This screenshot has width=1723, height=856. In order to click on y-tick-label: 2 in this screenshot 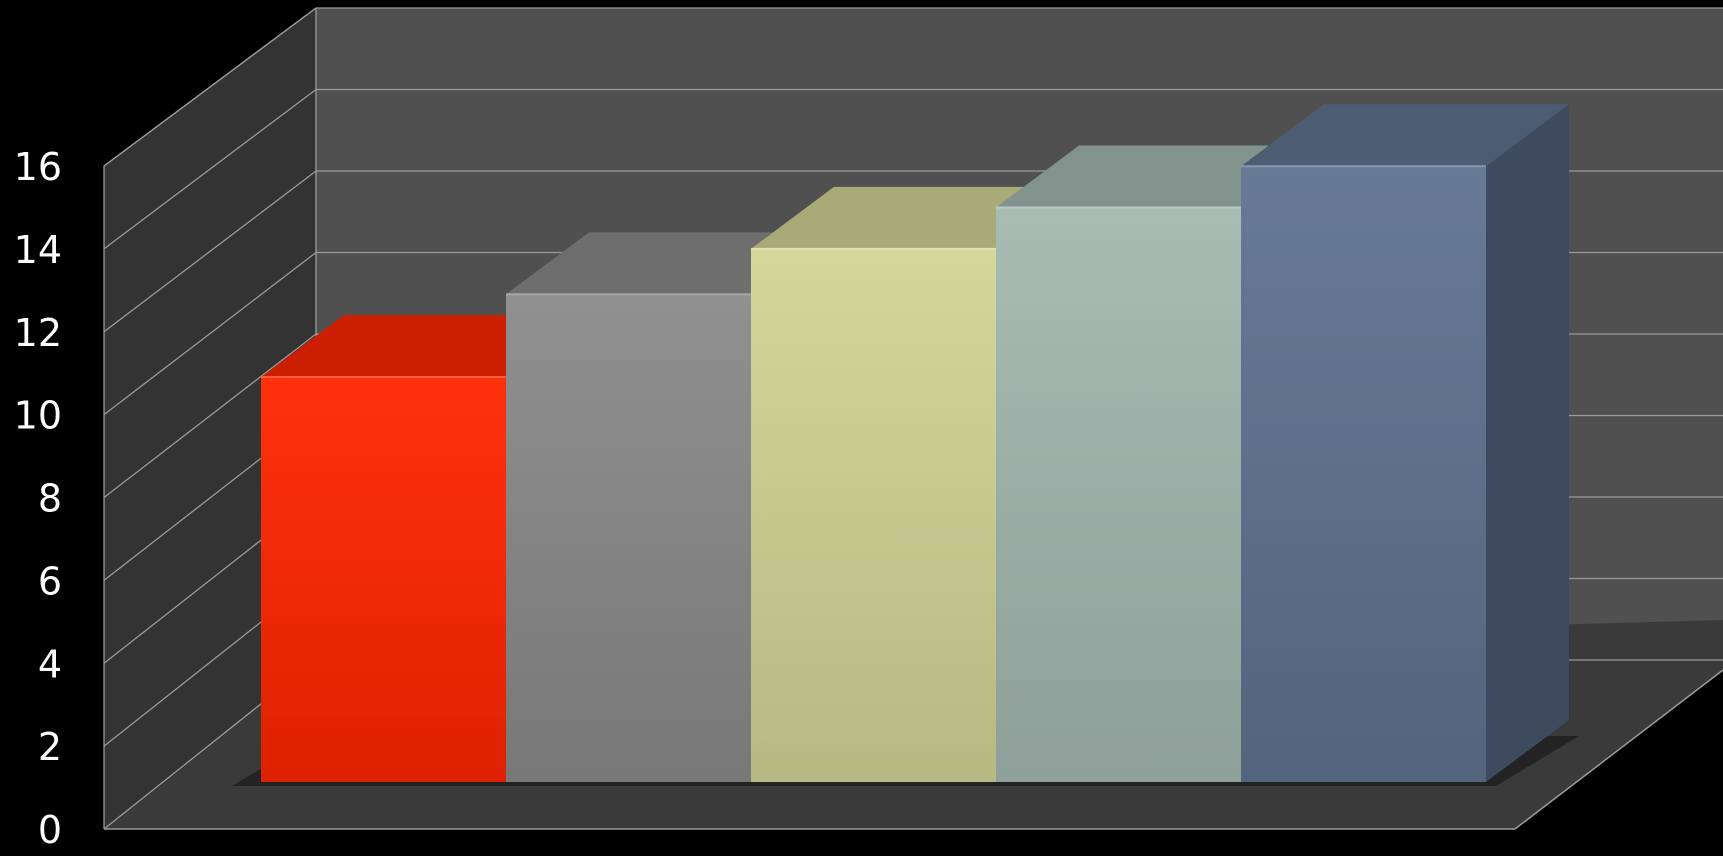, I will do `click(50, 747)`.